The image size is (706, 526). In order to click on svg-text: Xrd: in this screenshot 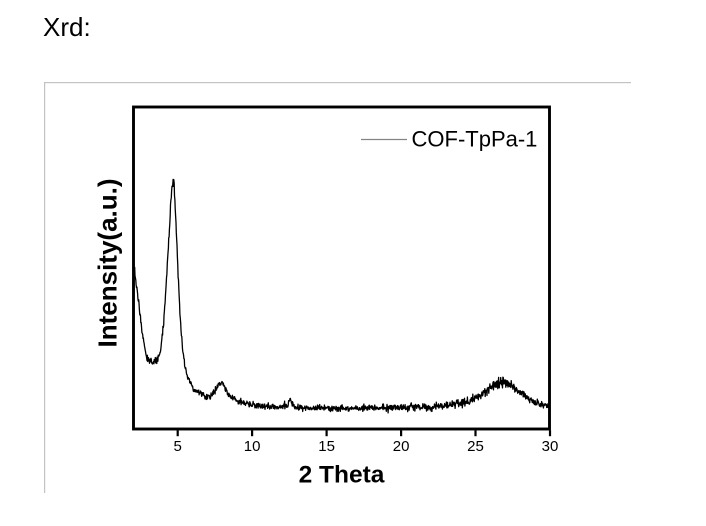, I will do `click(67, 27)`.